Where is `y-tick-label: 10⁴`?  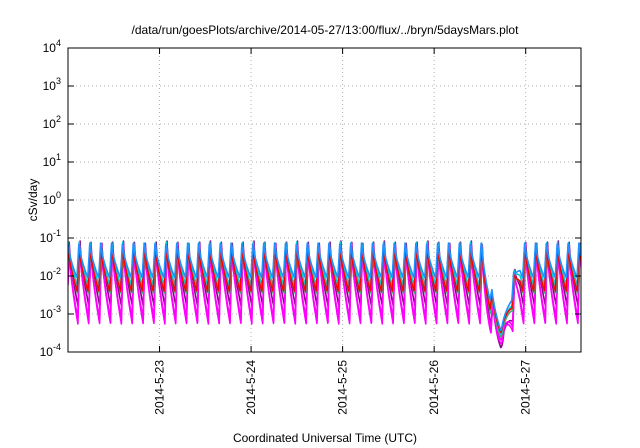 y-tick-label: 10⁴ is located at coordinates (52, 46).